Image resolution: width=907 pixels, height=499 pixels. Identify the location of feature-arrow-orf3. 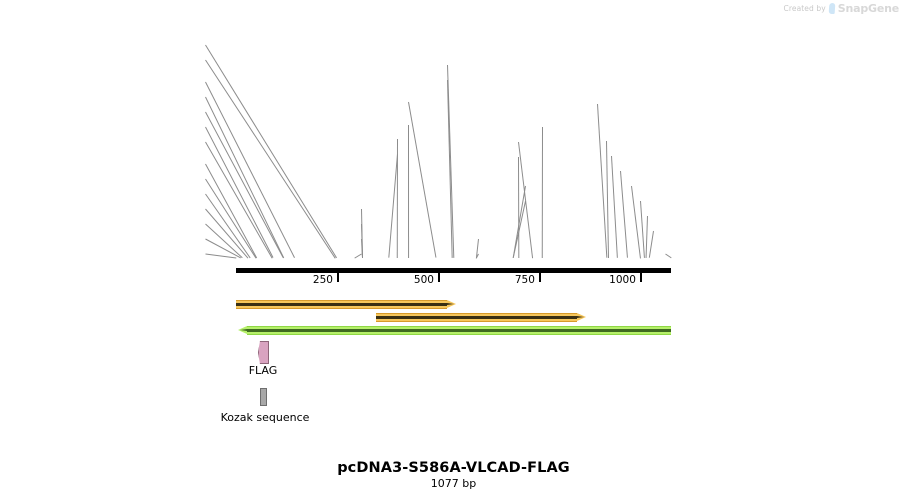
(454, 330).